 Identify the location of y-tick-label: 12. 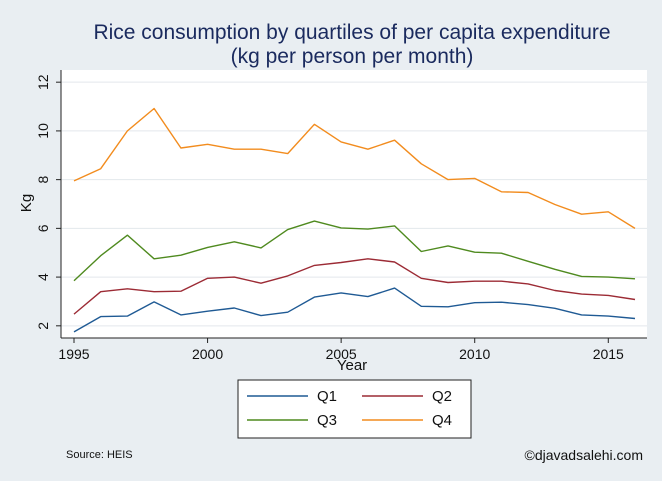
(43, 82).